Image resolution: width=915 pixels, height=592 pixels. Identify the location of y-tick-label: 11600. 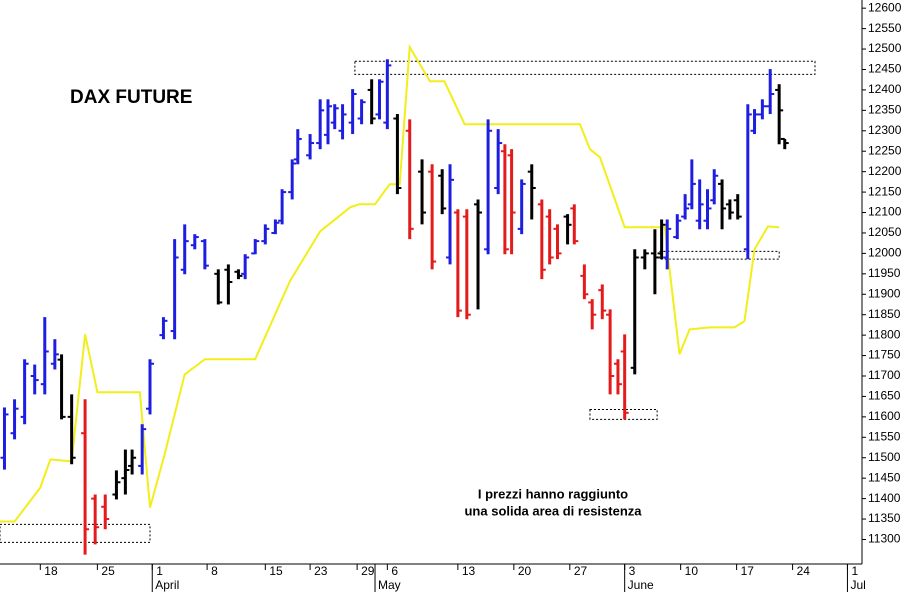
(884, 416).